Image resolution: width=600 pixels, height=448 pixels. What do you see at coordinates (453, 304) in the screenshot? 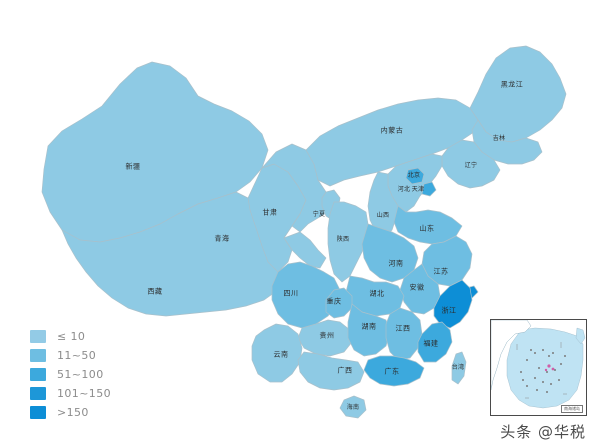
I see `province-zhejiang` at bounding box center [453, 304].